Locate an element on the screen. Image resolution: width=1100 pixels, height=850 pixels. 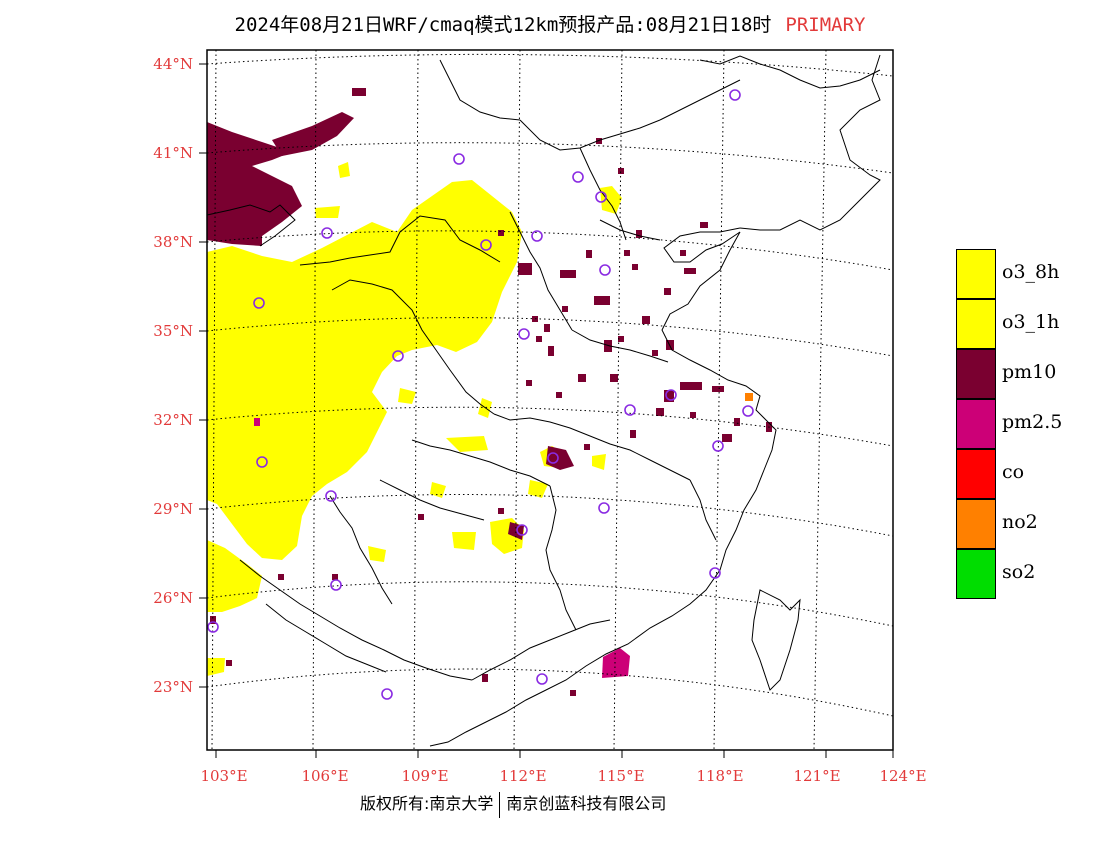
copyright-footer: 版权所有:南京大学 南京创蓝科技有限公司 is located at coordinates (513, 804).